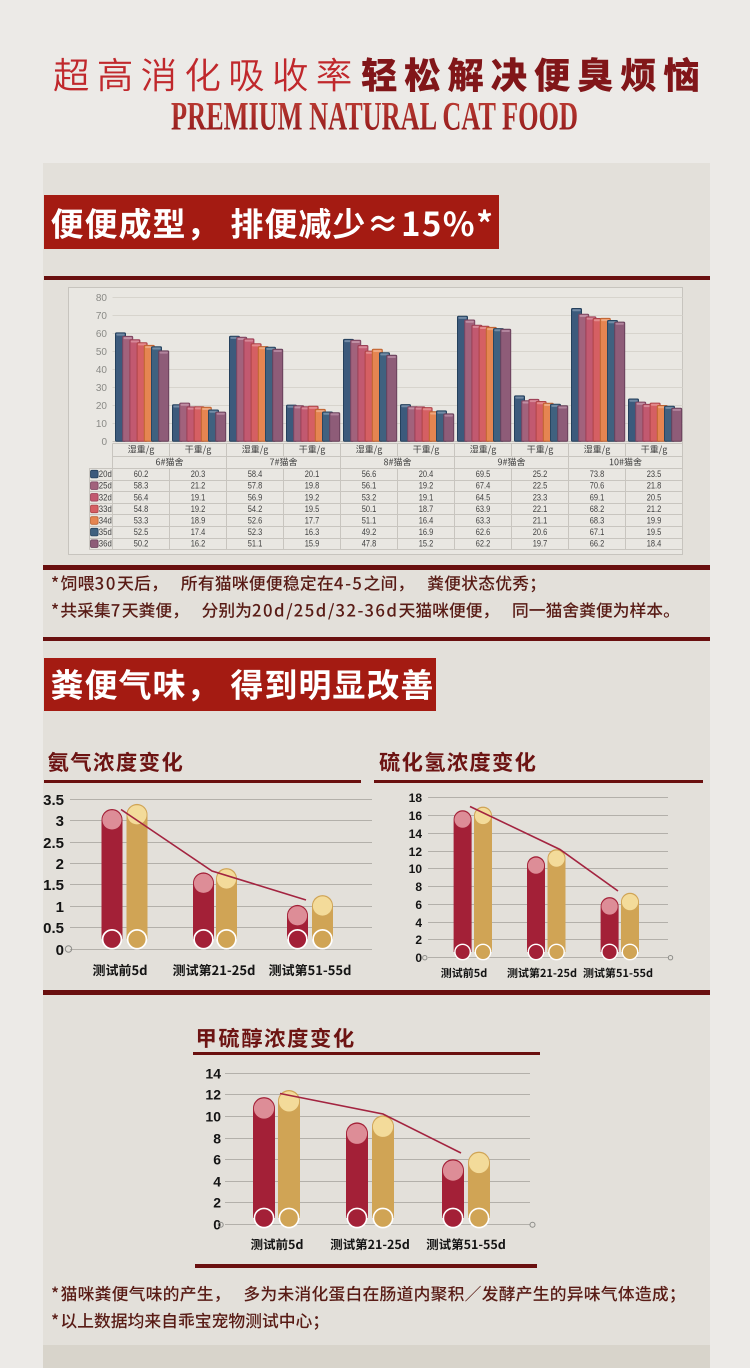 Image resolution: width=750 pixels, height=1368 pixels. Describe the element at coordinates (369, 544) in the screenshot. I see `svg-text: 47.8` at that location.